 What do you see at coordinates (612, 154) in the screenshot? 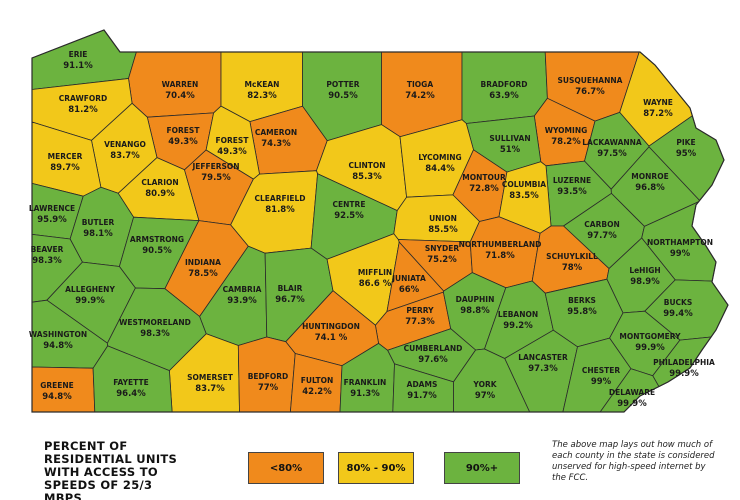
I see `county-value: 97.5%` at bounding box center [612, 154].